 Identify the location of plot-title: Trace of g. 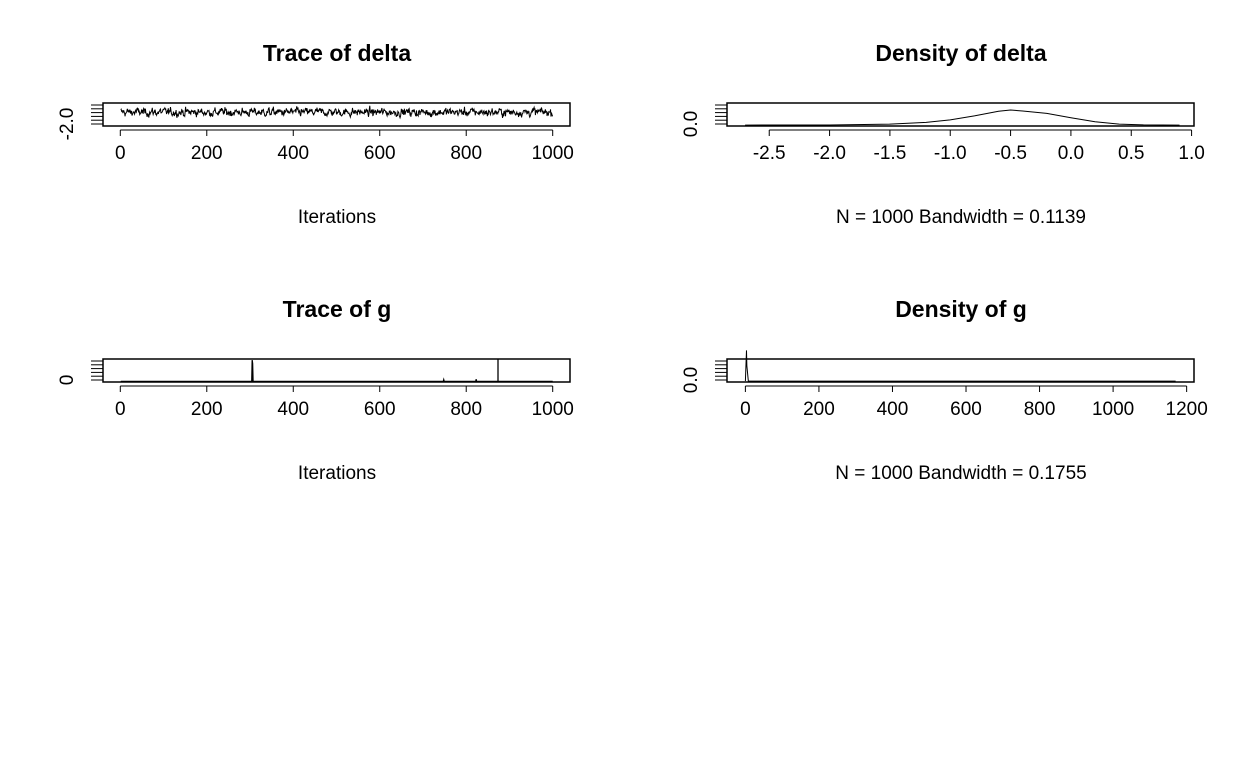
(337, 309).